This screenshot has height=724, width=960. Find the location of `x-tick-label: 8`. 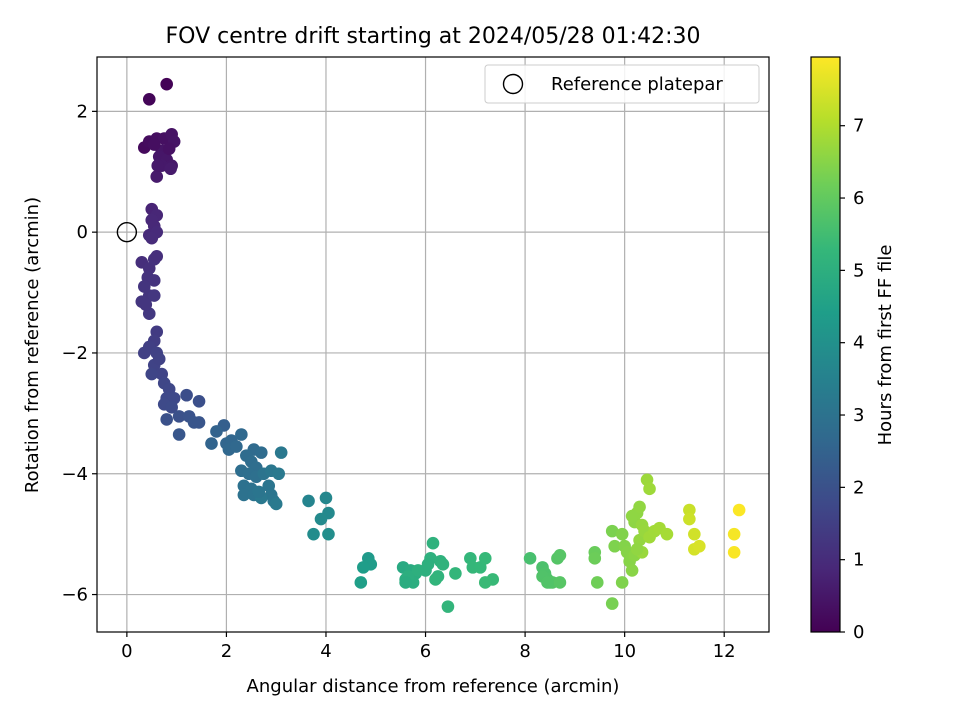

x-tick-label: 8 is located at coordinates (524, 651).